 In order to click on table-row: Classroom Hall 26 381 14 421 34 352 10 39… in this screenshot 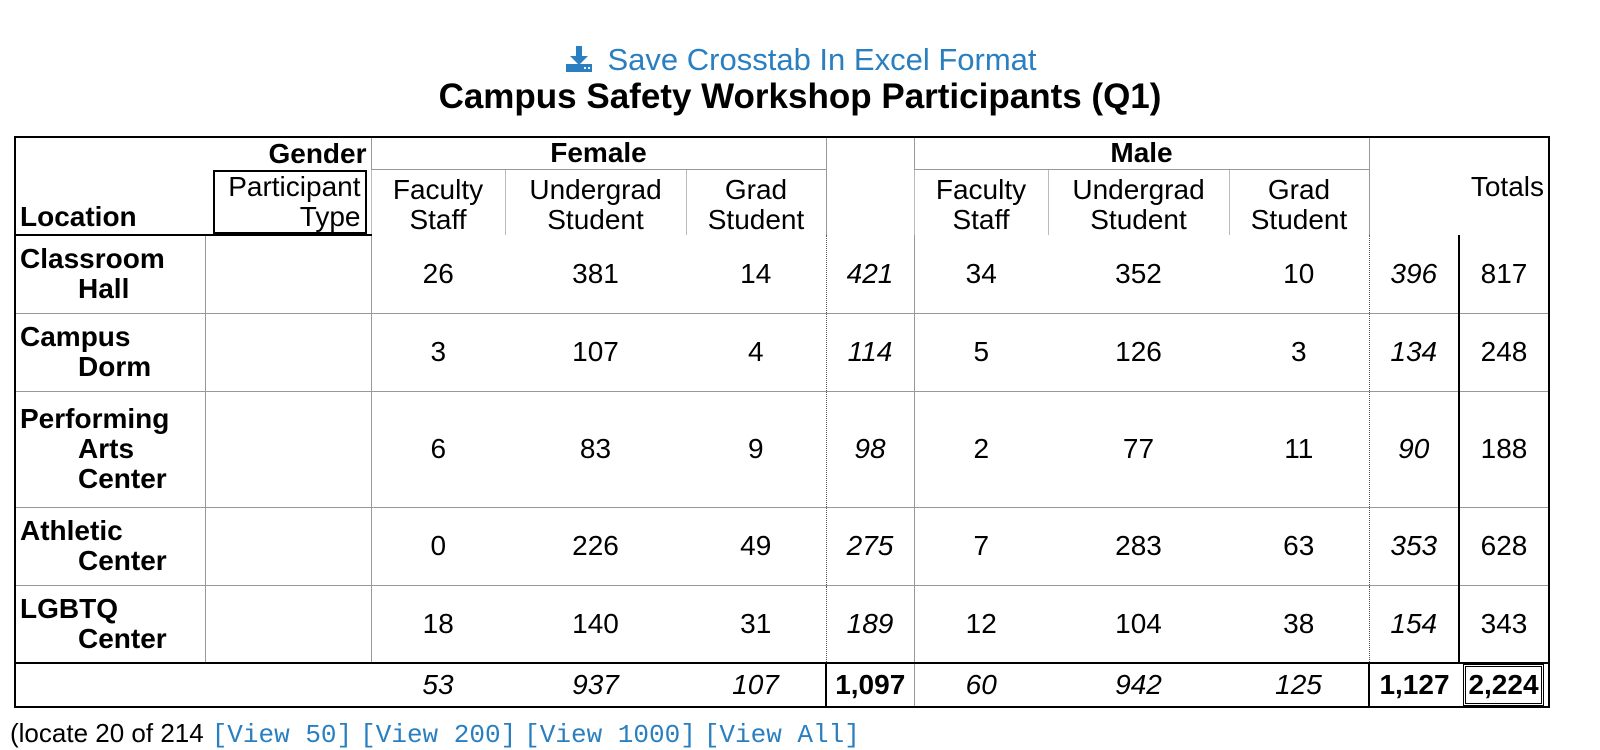, I will do `click(782, 274)`.